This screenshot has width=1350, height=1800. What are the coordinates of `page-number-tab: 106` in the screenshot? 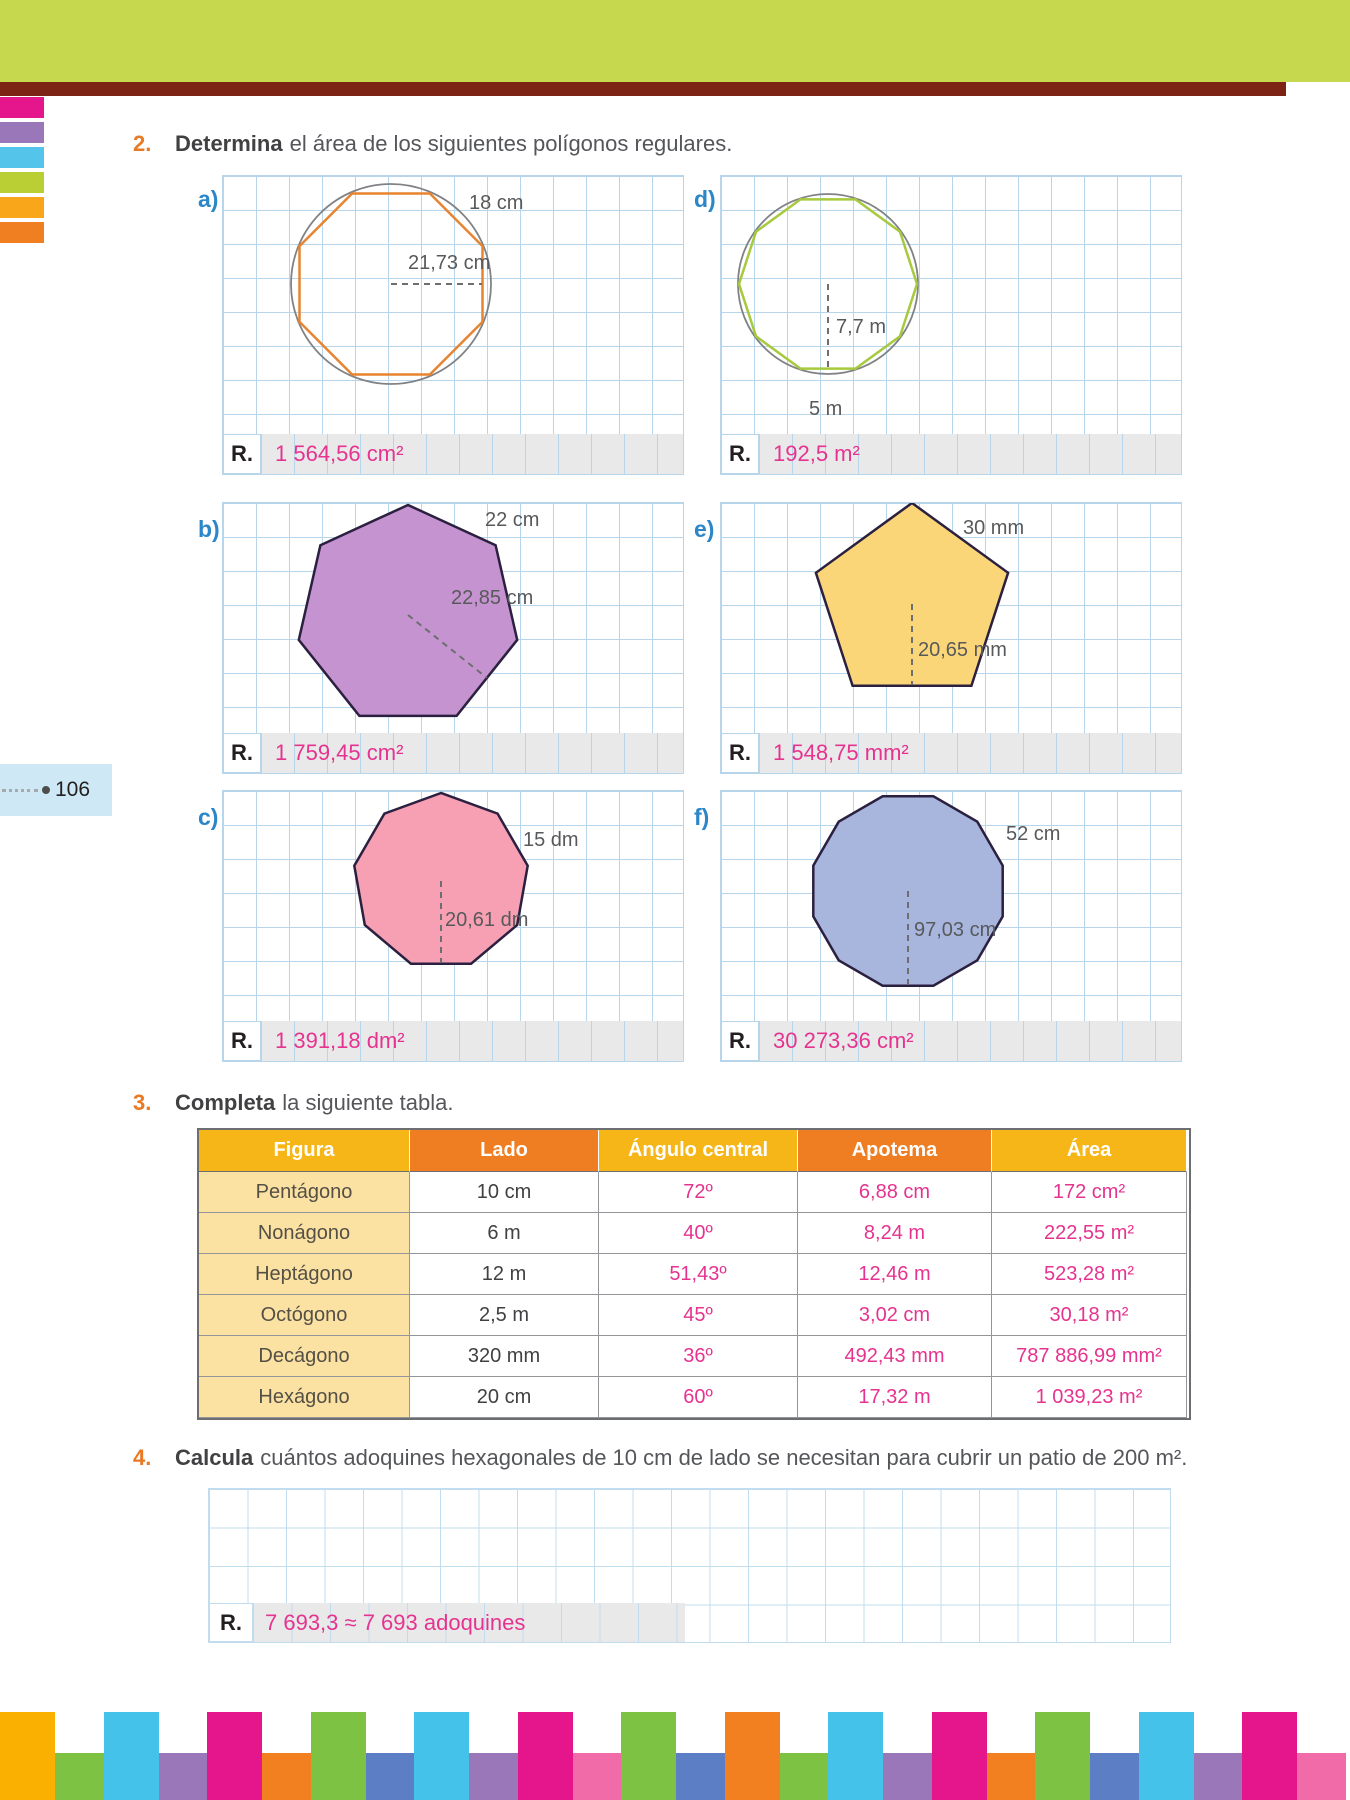 It's located at (56, 790).